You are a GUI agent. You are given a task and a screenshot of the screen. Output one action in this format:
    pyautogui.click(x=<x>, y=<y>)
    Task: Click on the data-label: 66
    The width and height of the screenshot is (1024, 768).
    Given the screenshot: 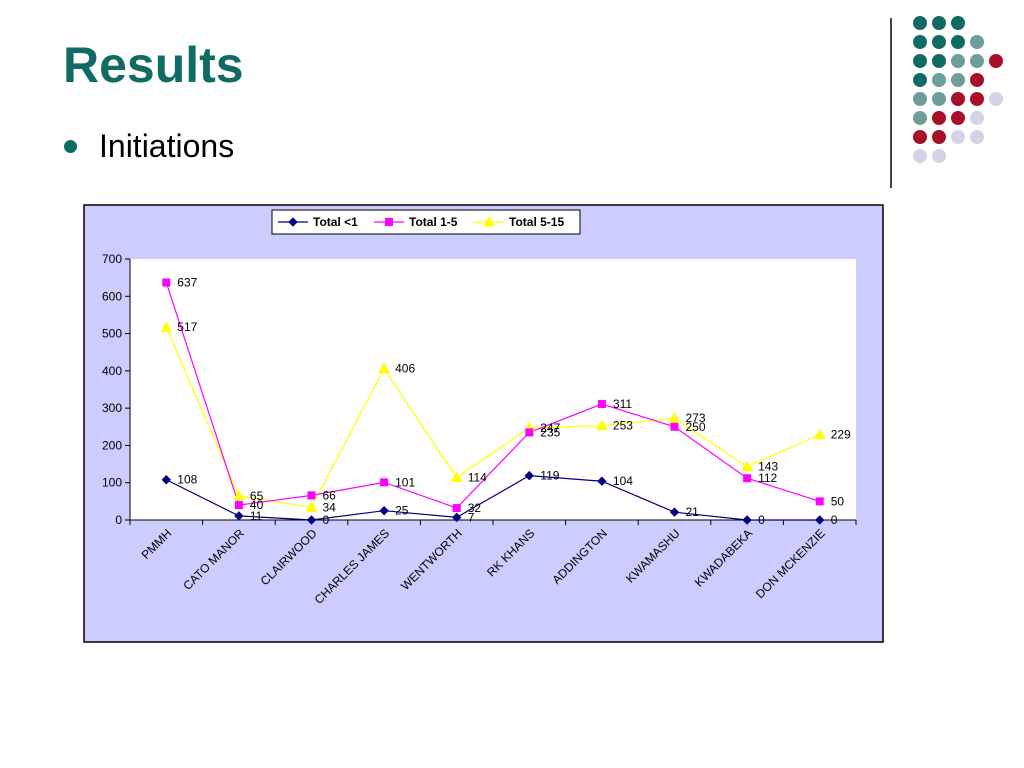 What is the action you would take?
    pyautogui.click(x=330, y=495)
    